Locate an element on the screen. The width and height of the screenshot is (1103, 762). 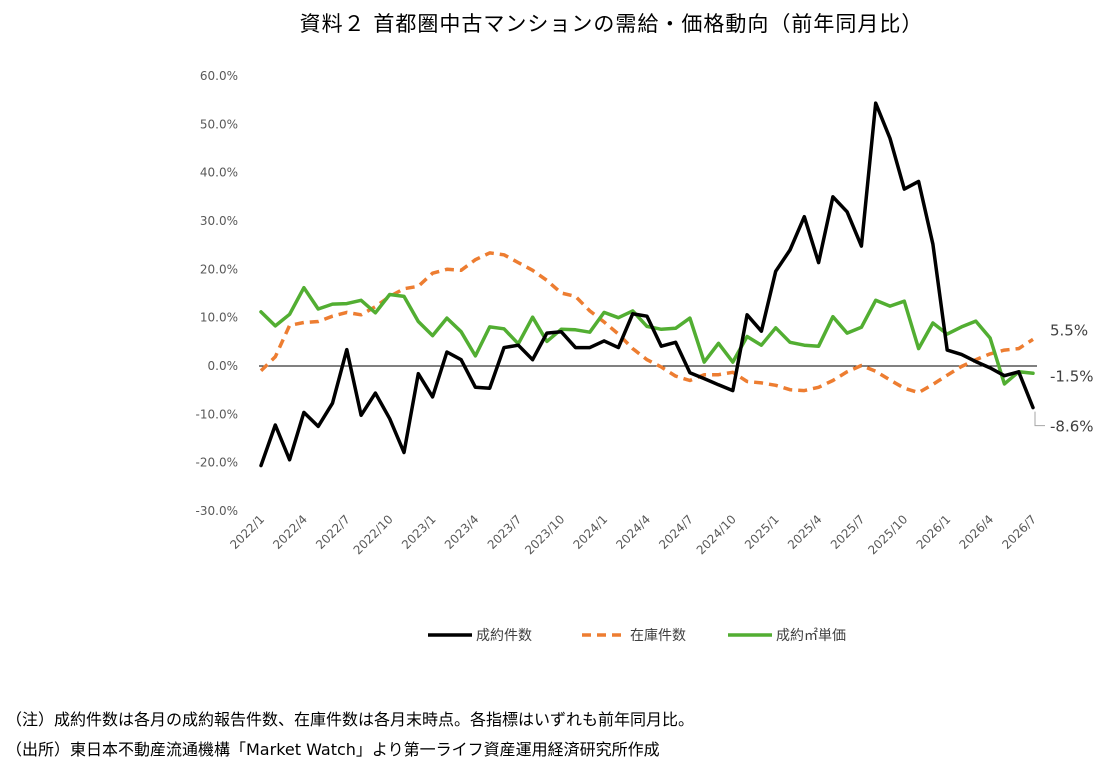
x-tick-label: 2025/10 is located at coordinates (887, 534).